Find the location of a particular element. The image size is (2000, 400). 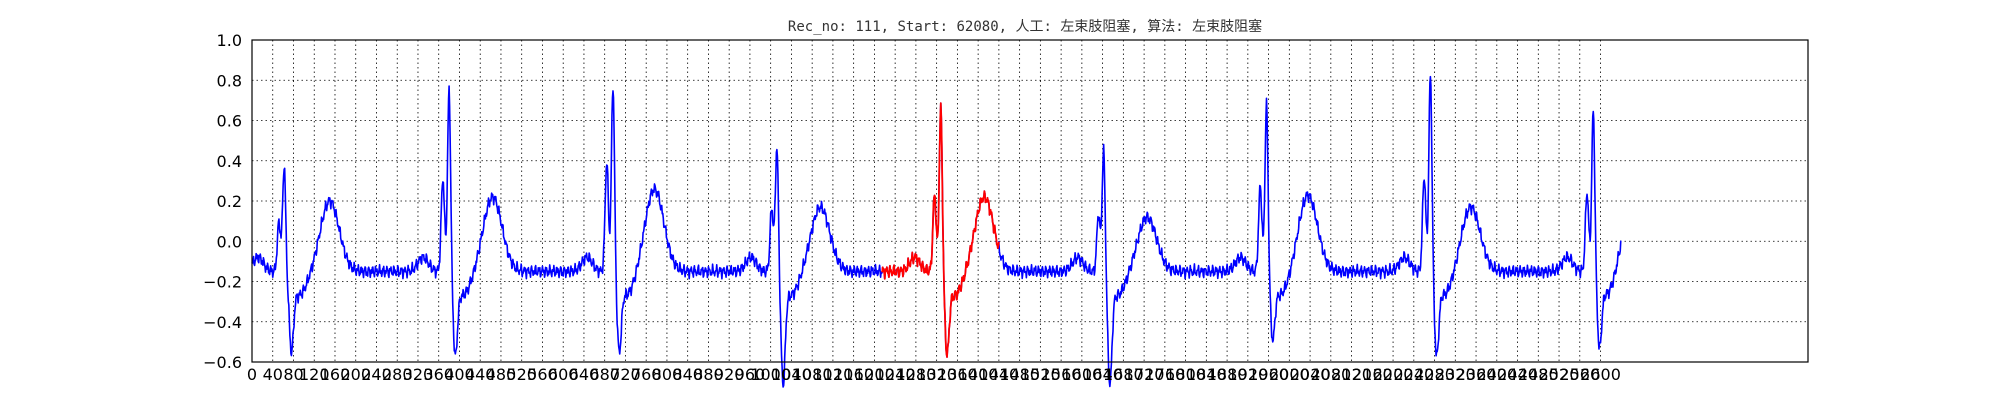

x-tick-label: 720 is located at coordinates (625, 374).